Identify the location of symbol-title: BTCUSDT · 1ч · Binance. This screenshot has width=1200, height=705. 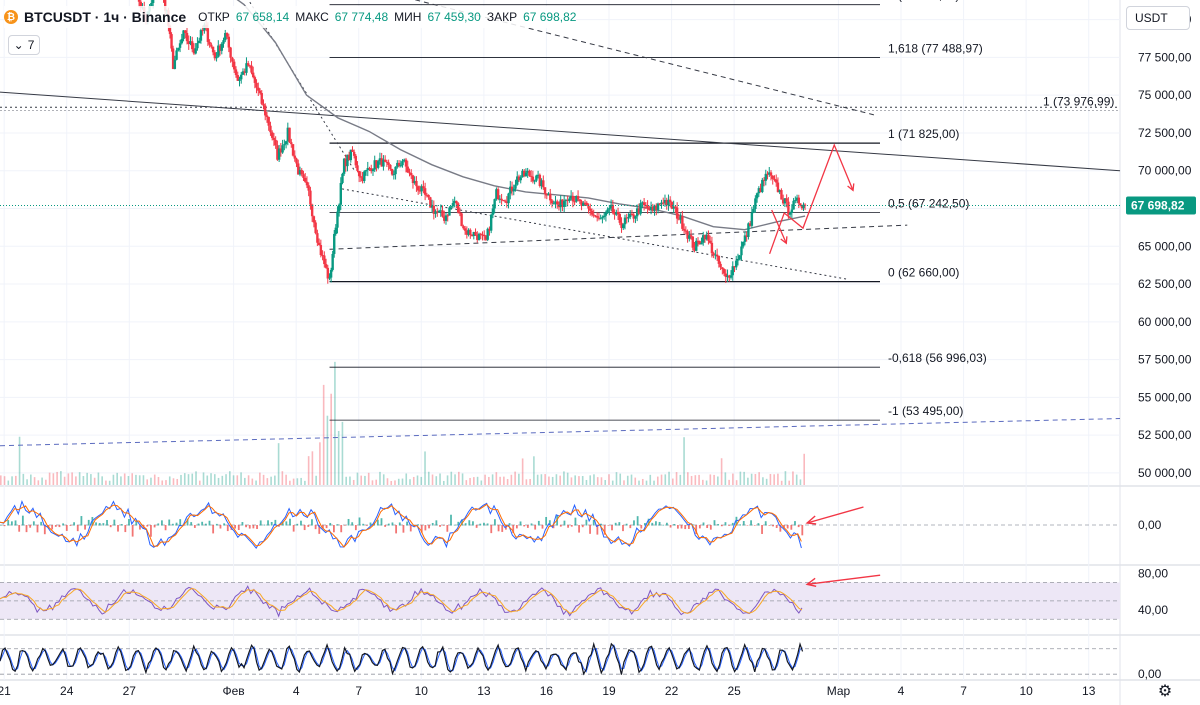
(105, 17).